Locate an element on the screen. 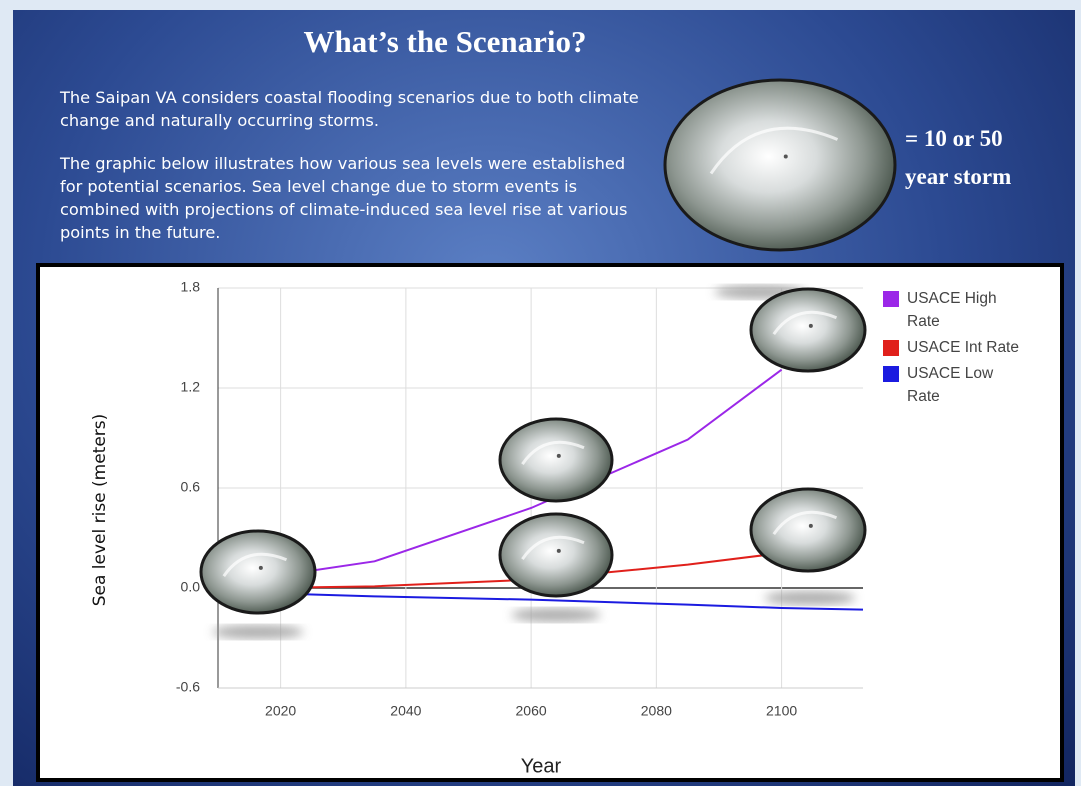 This screenshot has width=1081, height=786. storm-label: = 10 or 50 year storm is located at coordinates (958, 158).